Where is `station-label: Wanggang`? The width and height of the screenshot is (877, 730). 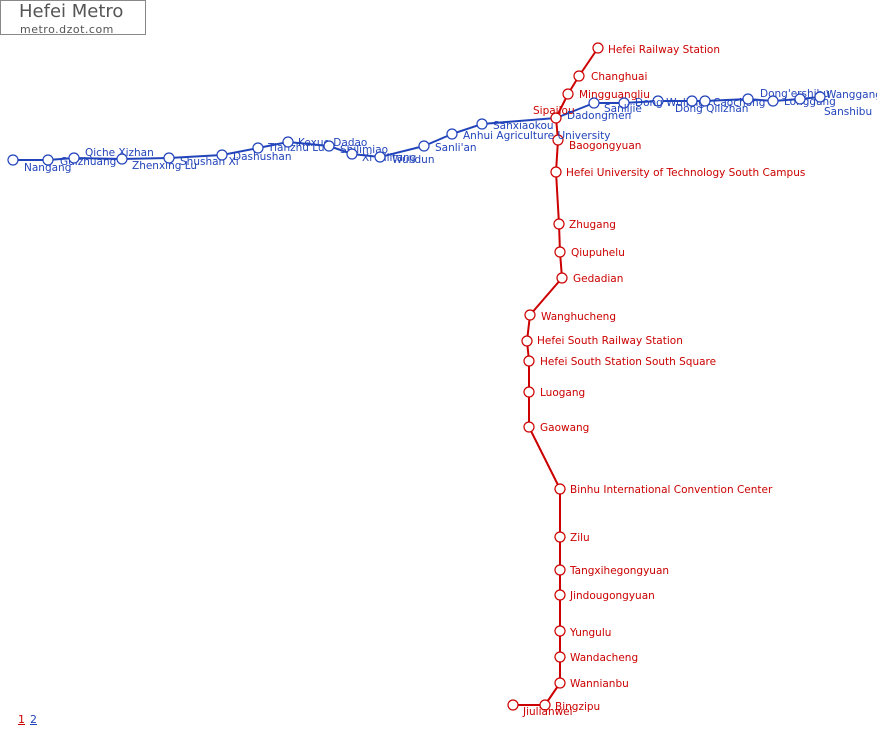
station-label: Wanggang is located at coordinates (851, 95).